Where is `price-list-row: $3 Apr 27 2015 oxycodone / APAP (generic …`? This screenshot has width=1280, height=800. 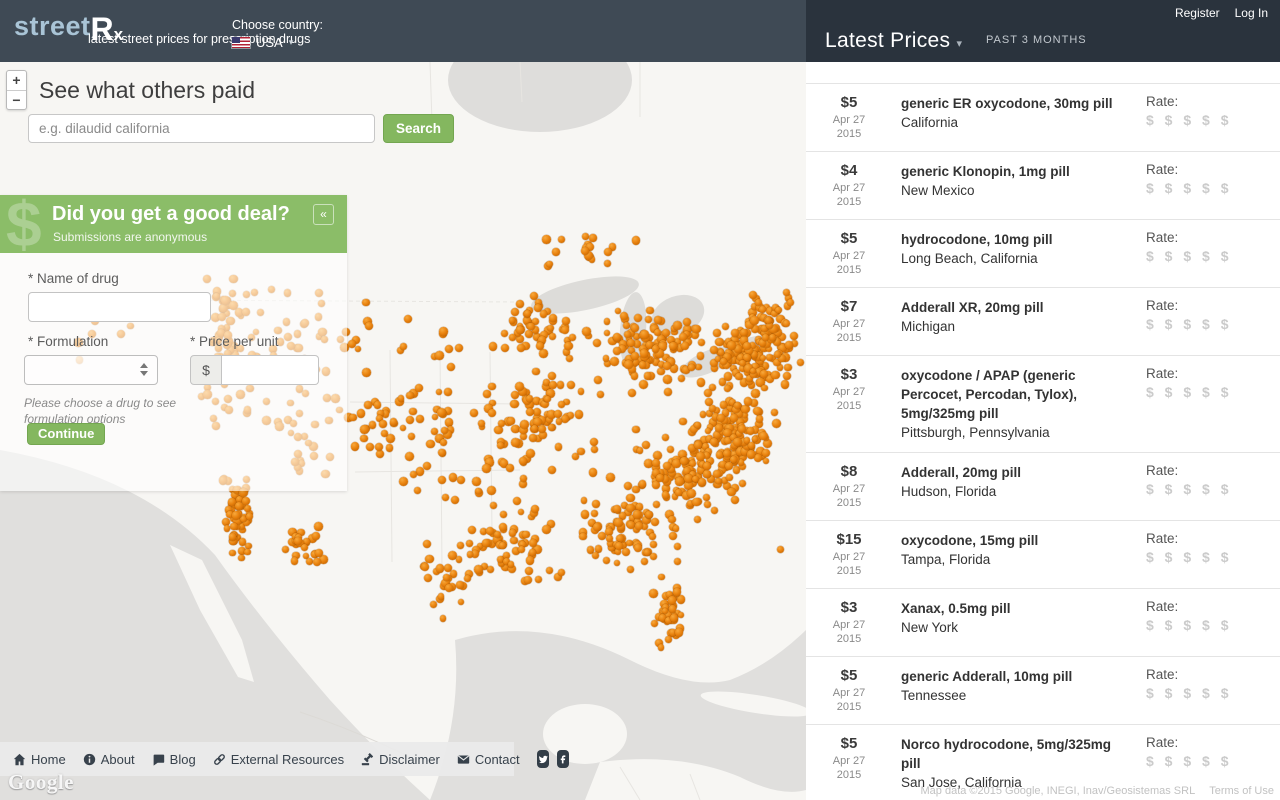
price-list-row: $3 Apr 27 2015 oxycodone / APAP (generic … is located at coordinates (1043, 403).